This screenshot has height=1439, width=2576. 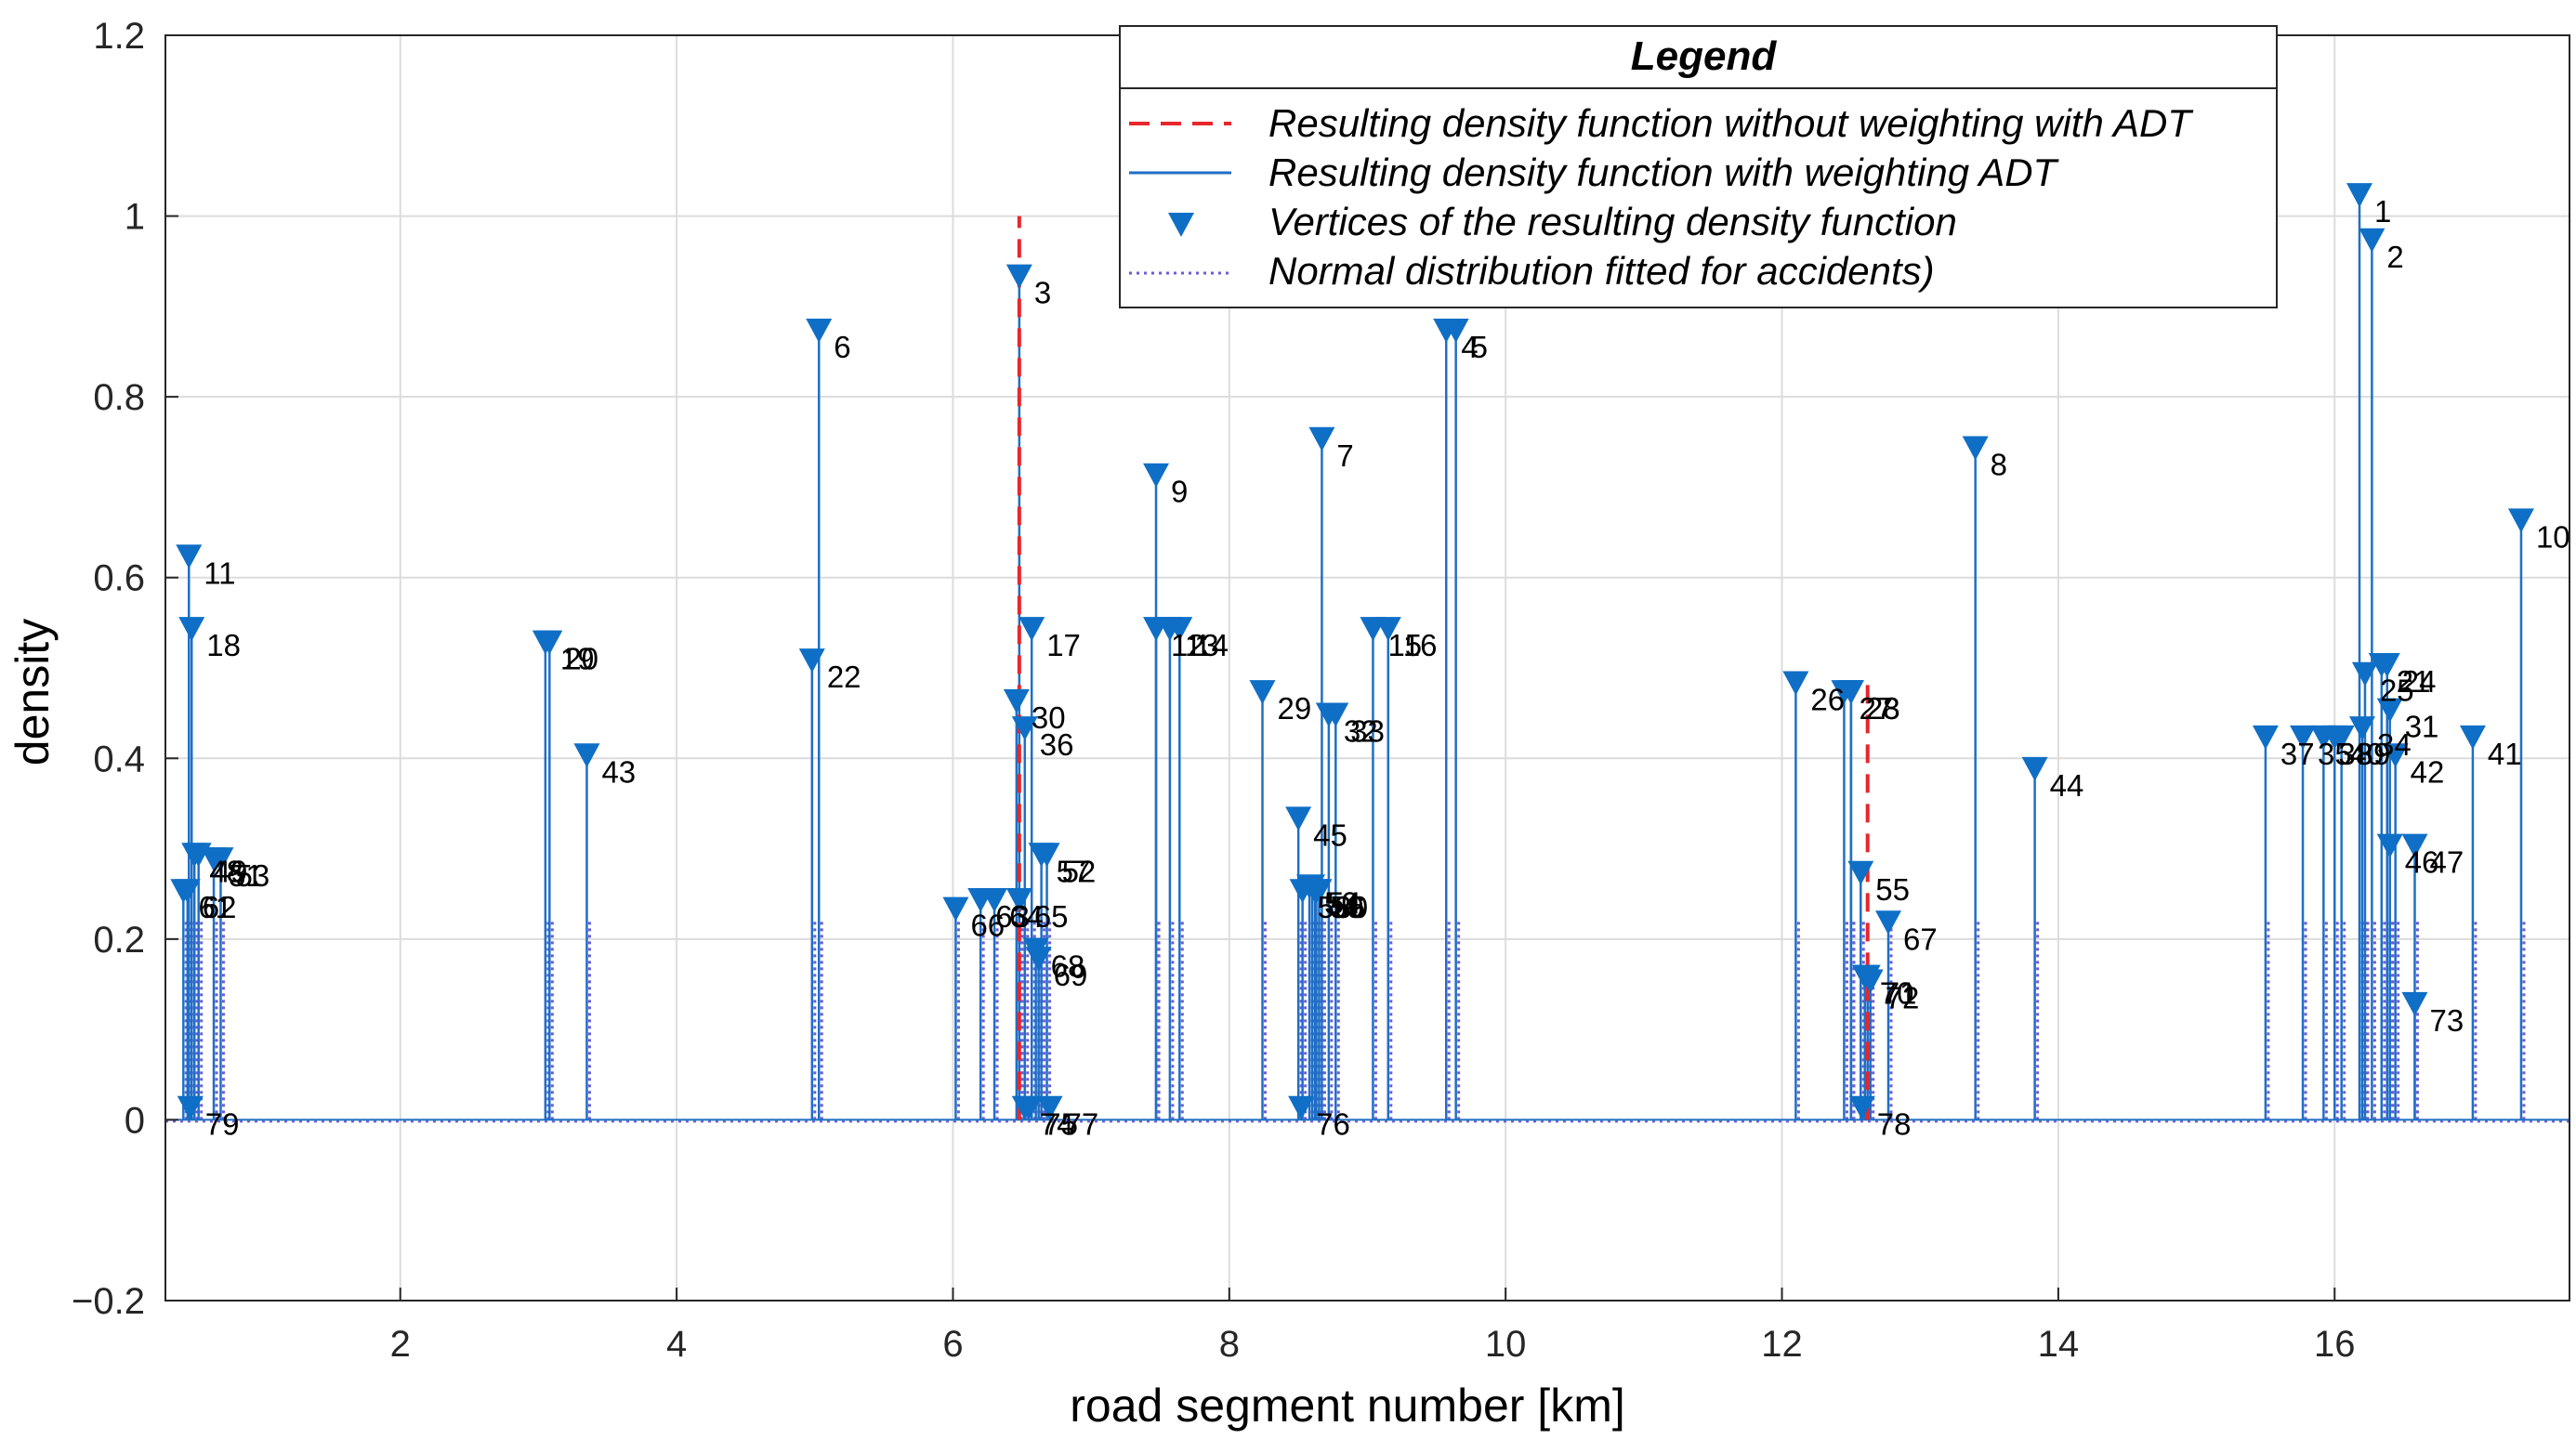 What do you see at coordinates (1335, 907) in the screenshot?
I see `vertex-label: 58` at bounding box center [1335, 907].